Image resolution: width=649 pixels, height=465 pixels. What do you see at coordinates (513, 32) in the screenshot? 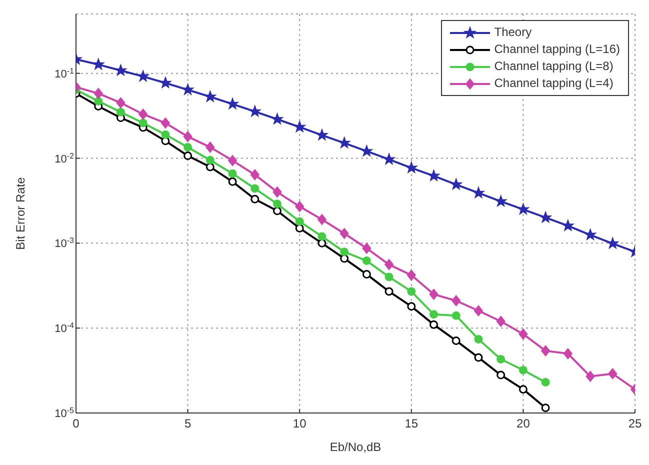
I see `legend-label: Theory` at bounding box center [513, 32].